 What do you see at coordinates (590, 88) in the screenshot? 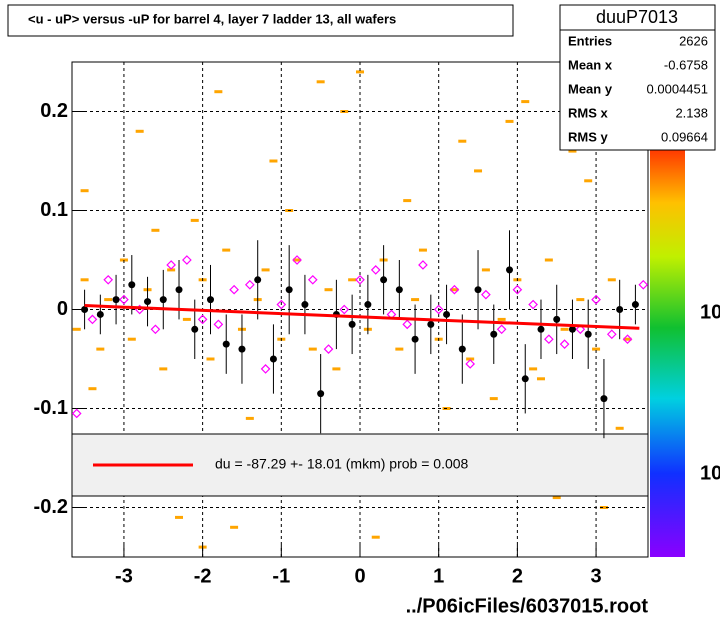
I see `stats-label: Mean y` at bounding box center [590, 88].